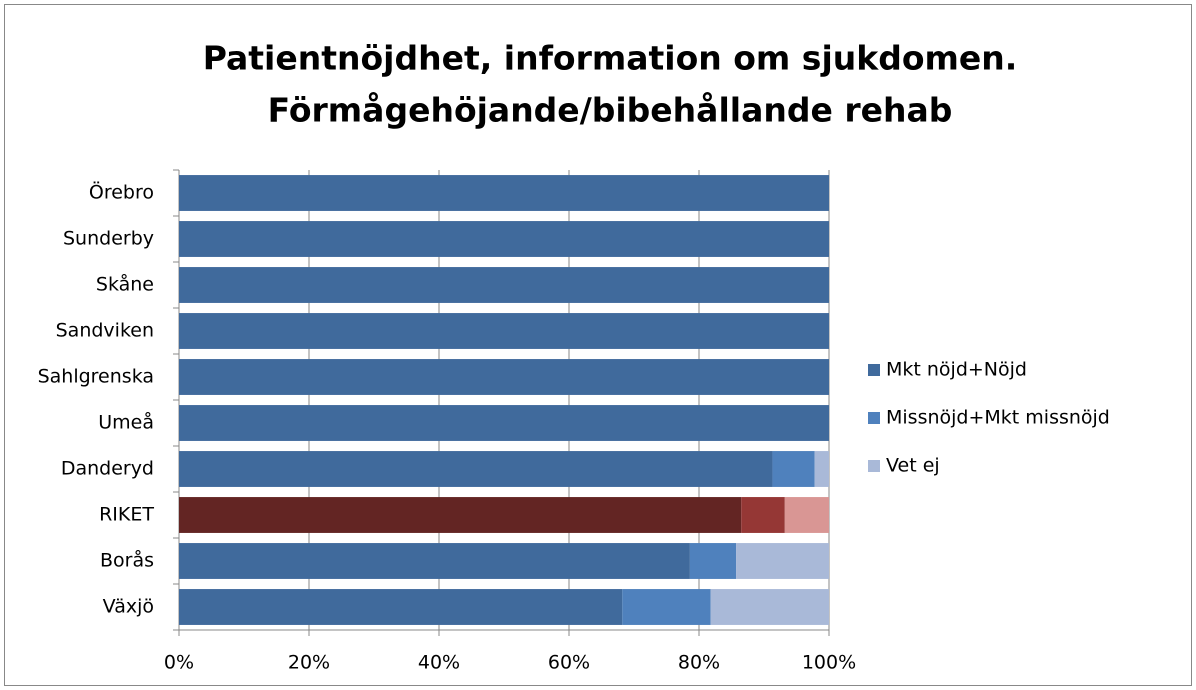 Image resolution: width=1196 pixels, height=690 pixels. I want to click on y-tick-label: Sunderby, so click(108, 239).